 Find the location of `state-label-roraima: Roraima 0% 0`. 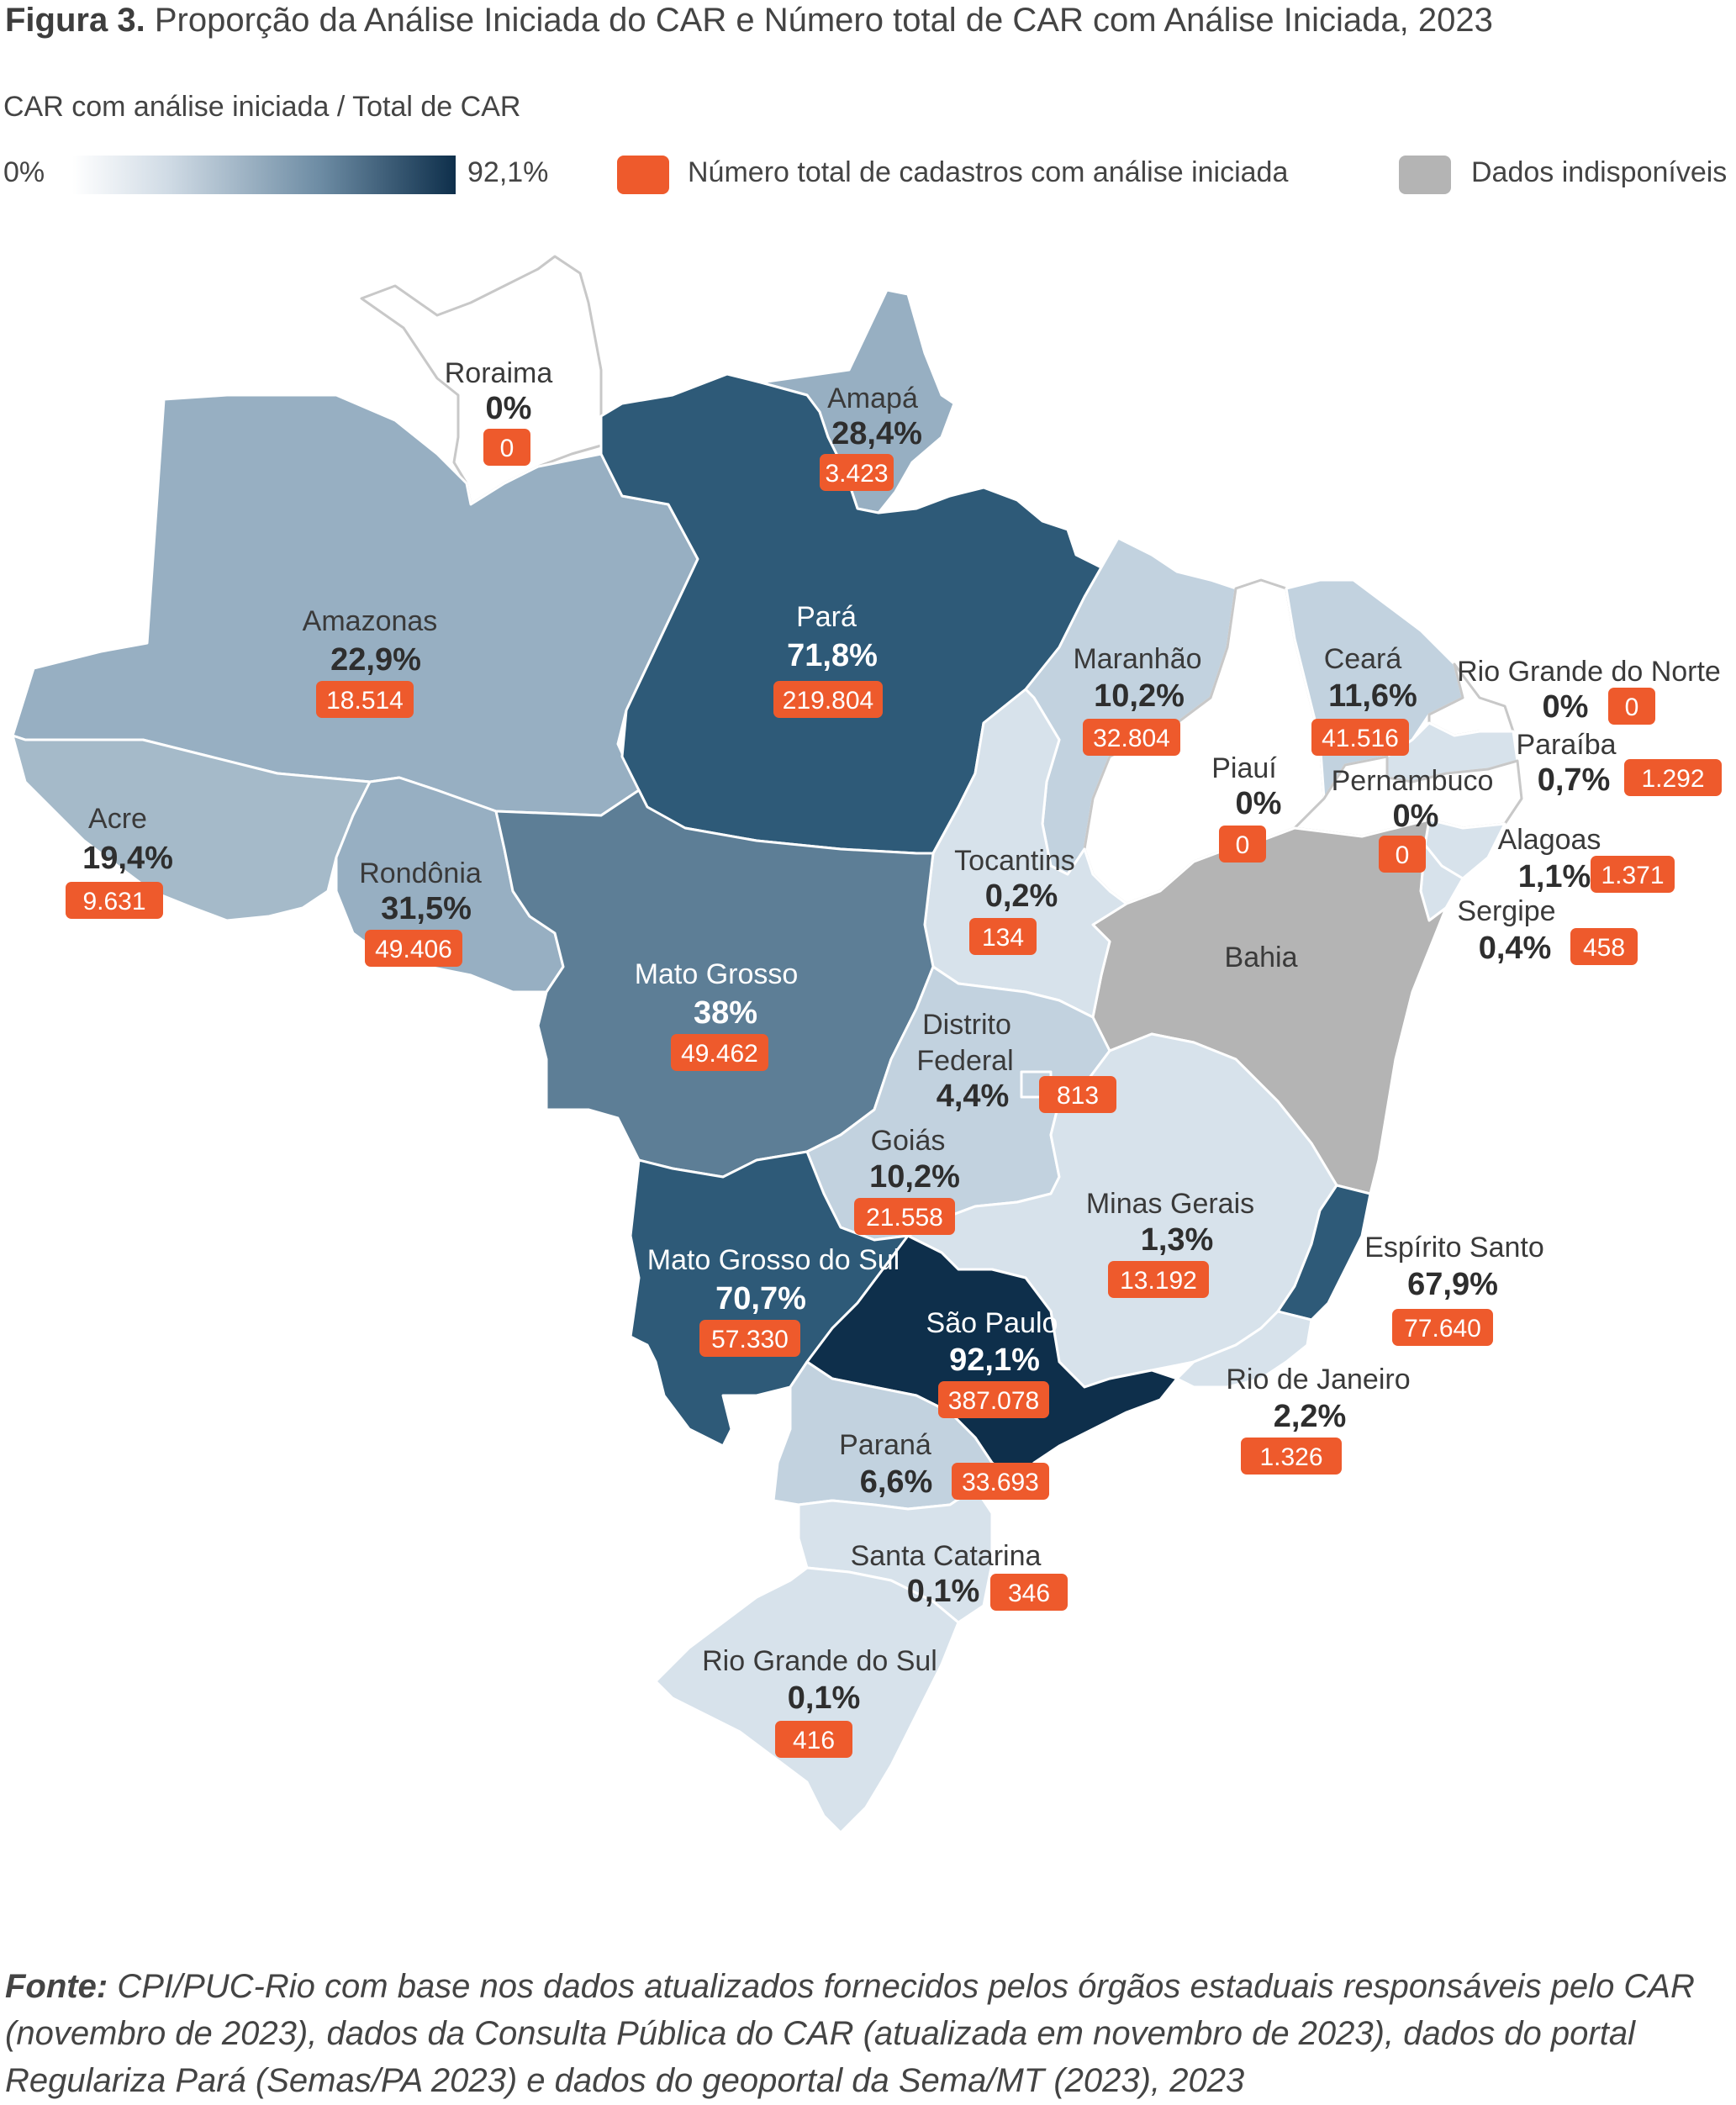

state-label-roraima: Roraima 0% 0 is located at coordinates (498, 411).